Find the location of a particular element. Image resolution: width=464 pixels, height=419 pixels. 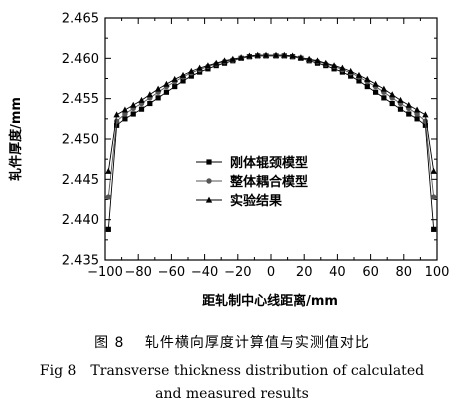

x-tick-label: 100 is located at coordinates (437, 272).